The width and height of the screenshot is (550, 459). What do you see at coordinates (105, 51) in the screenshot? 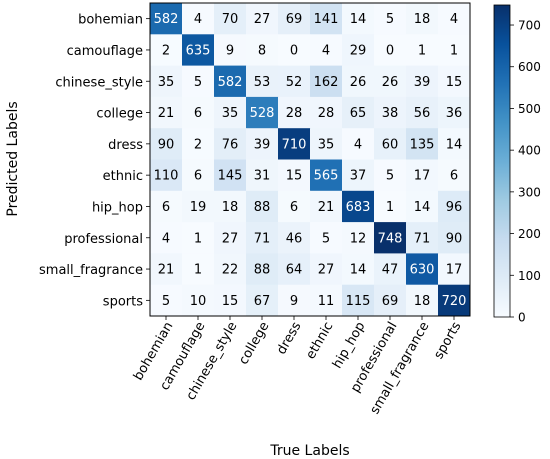
I see `y-tick-label: camouflage` at bounding box center [105, 51].